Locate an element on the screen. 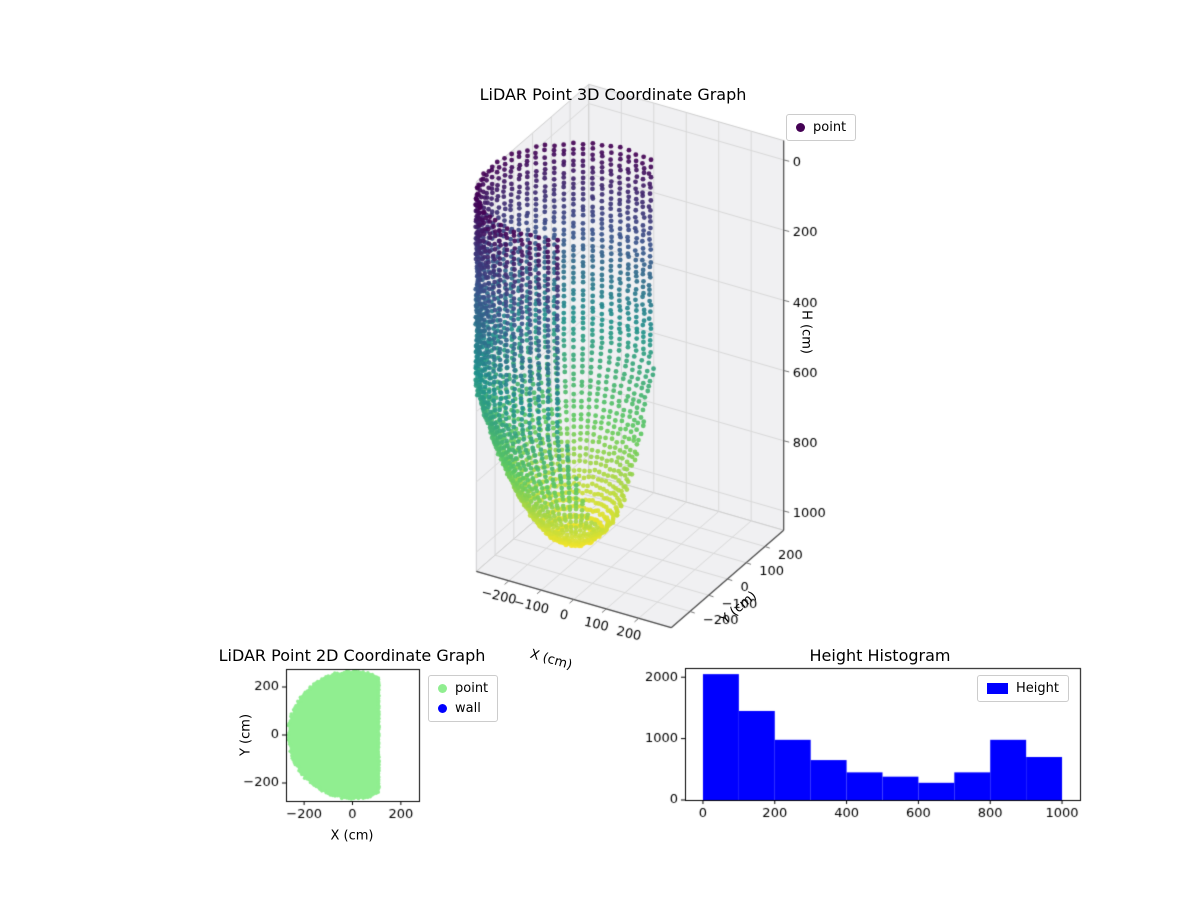 Image resolution: width=1200 pixels, height=900 pixels. plot3d-title: LiDAR Point 3D Coordinate Graph is located at coordinates (613, 94).